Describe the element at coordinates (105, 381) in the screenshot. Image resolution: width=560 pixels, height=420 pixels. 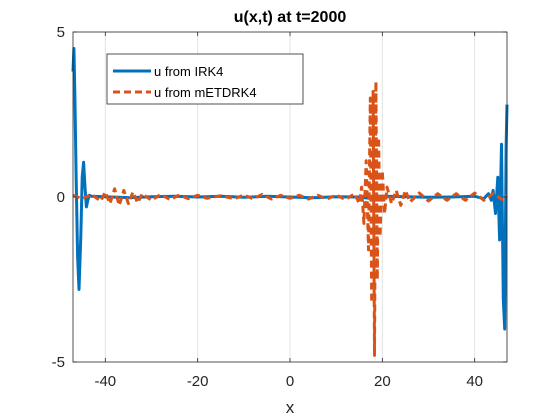
I see `x-tick-label: -40` at that location.